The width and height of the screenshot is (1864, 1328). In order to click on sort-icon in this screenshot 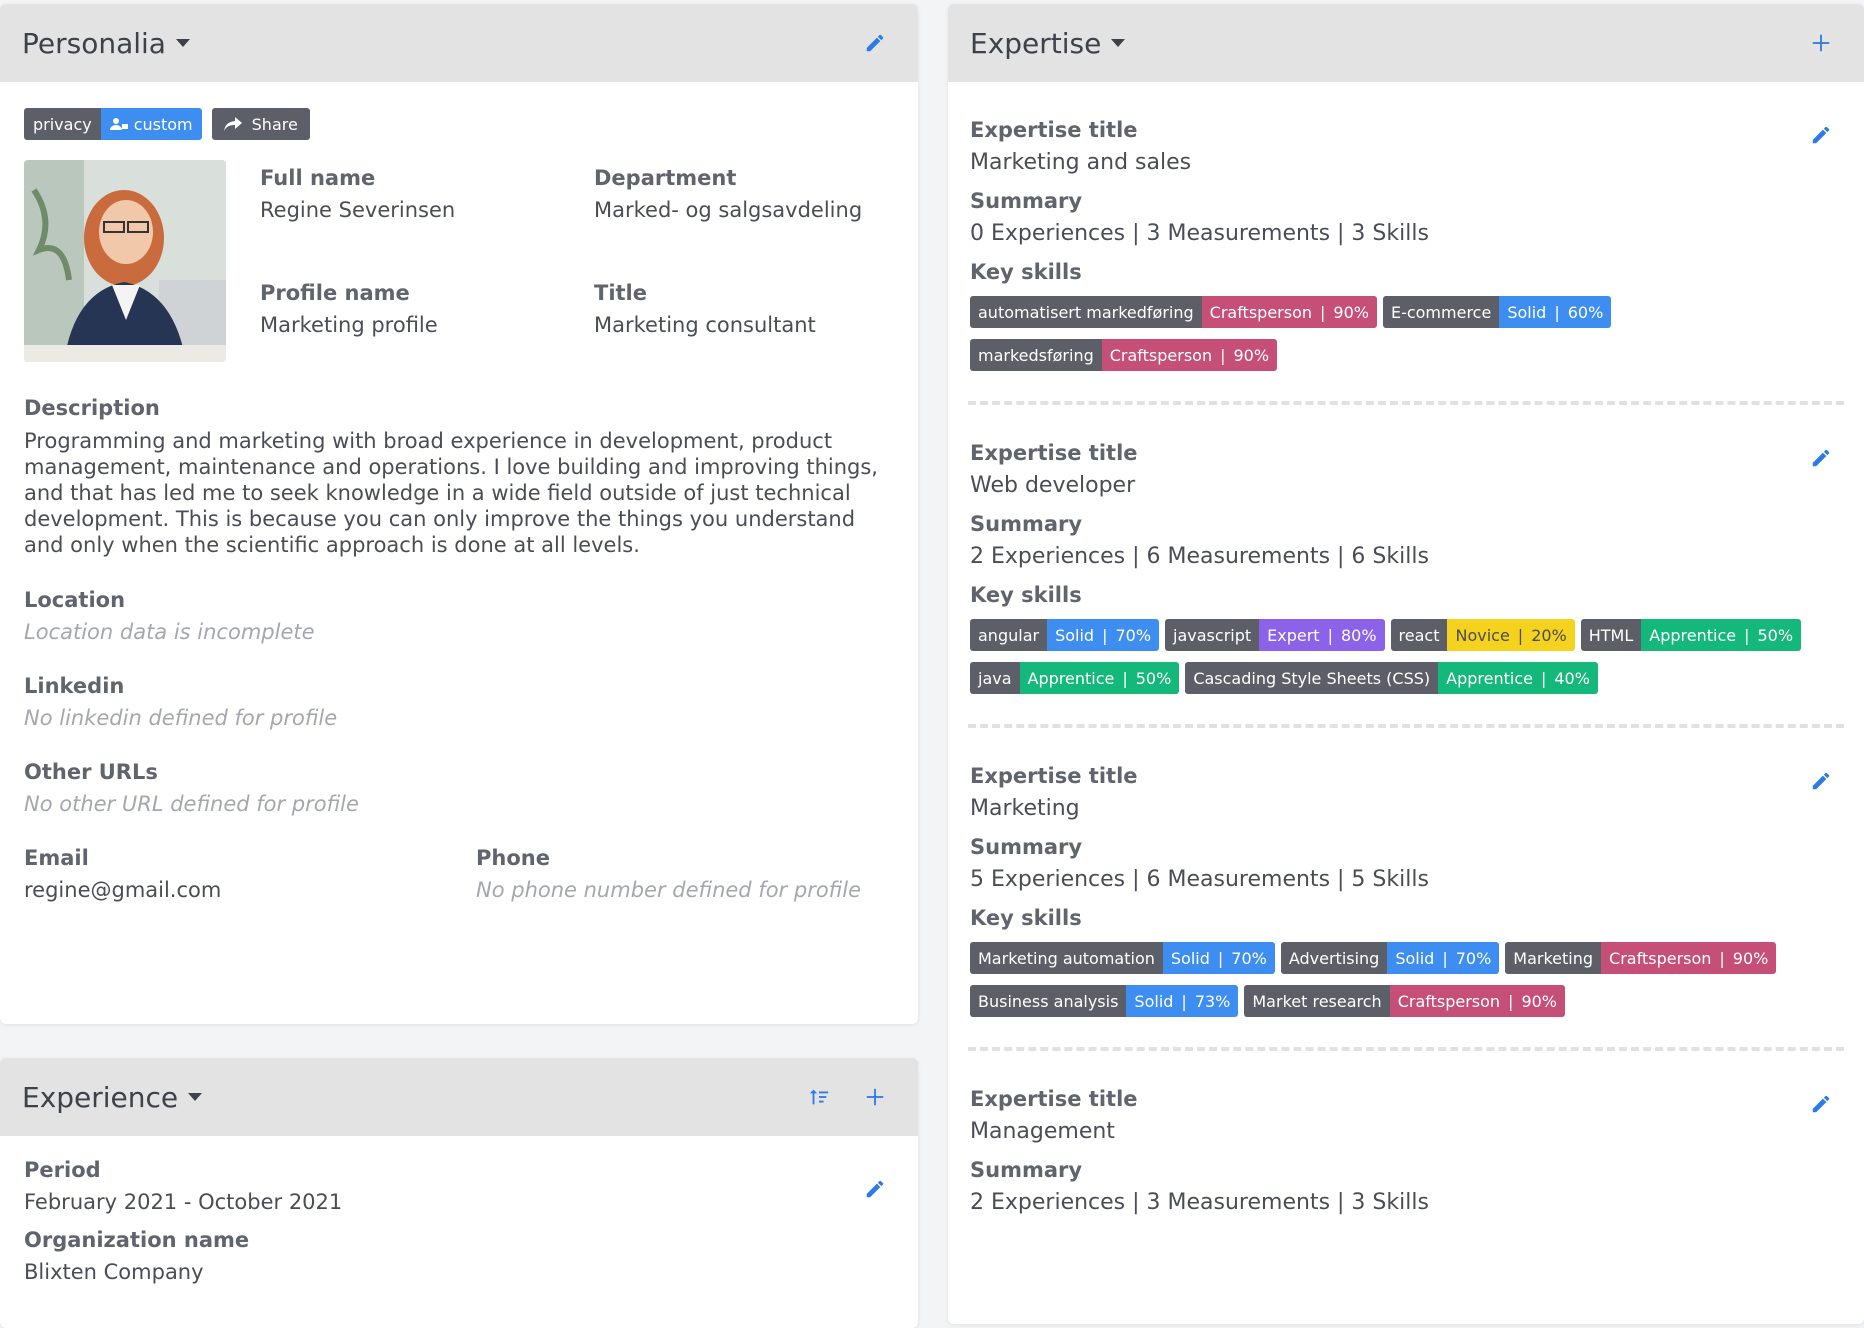, I will do `click(819, 1097)`.